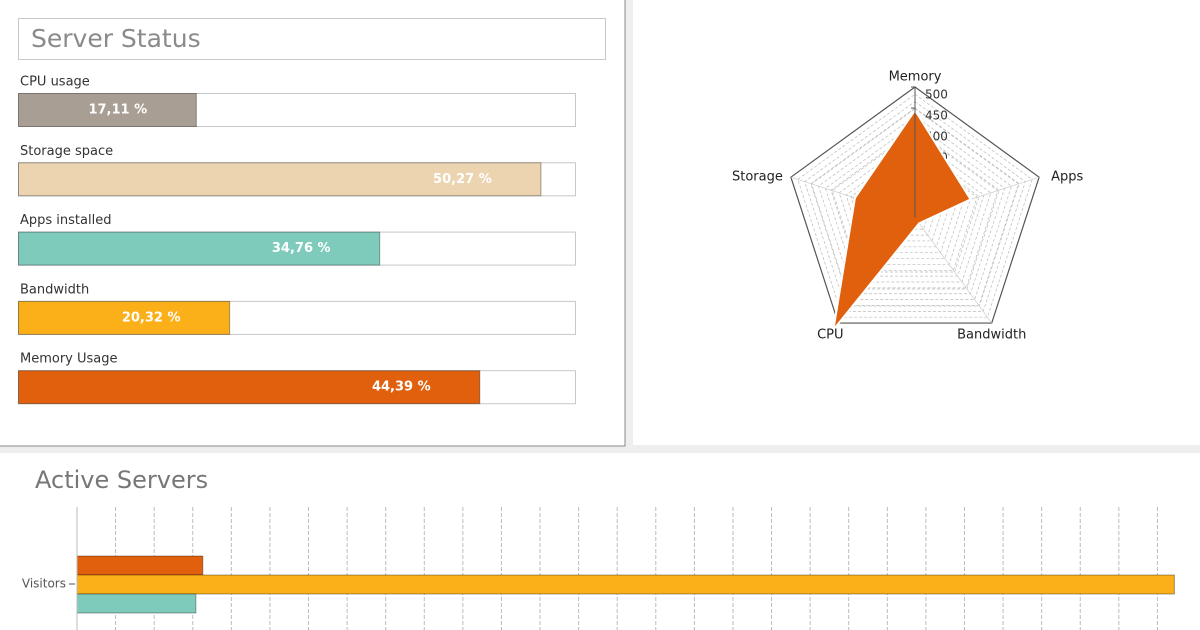 Image resolution: width=1200 pixels, height=630 pixels. Describe the element at coordinates (915, 77) in the screenshot. I see `radar-axis-label: Memory` at that location.